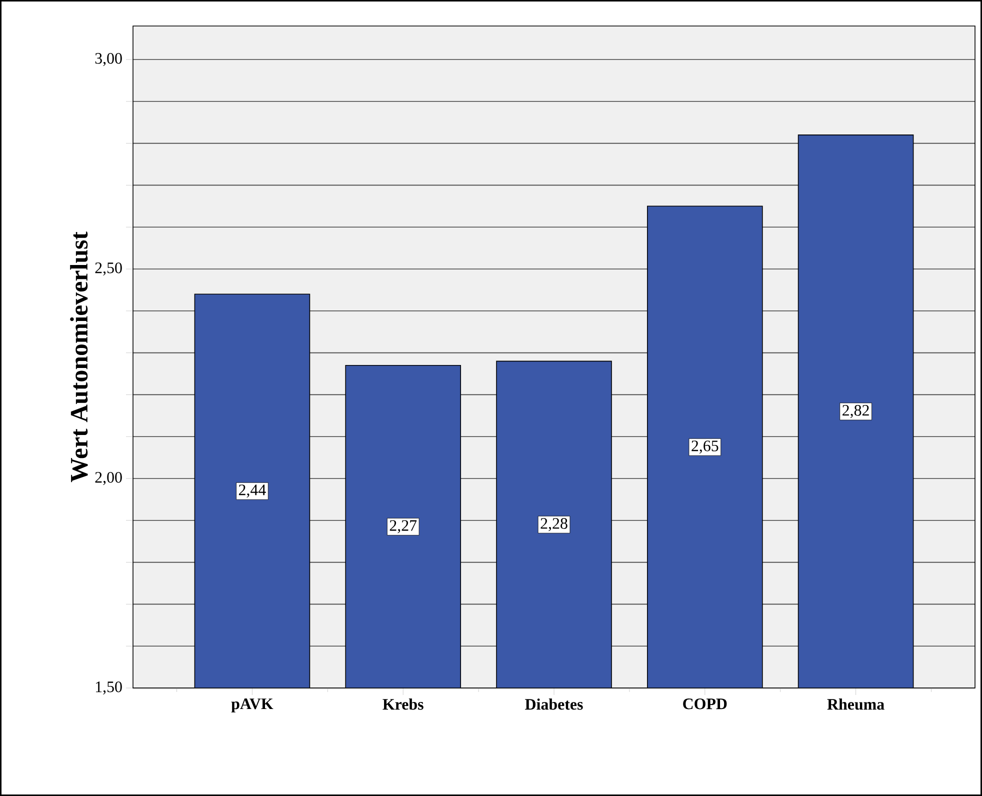 The height and width of the screenshot is (796, 982). I want to click on x-tick-label: Rheuma, so click(855, 704).